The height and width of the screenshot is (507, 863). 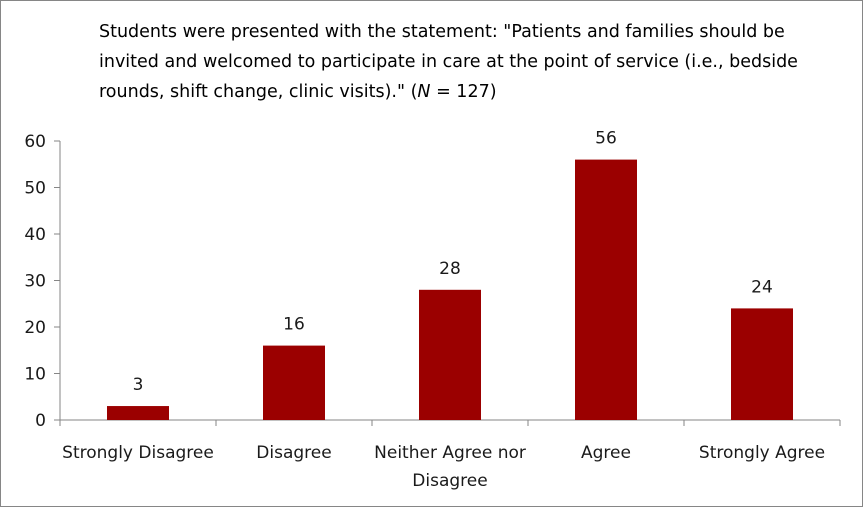 I want to click on category-label: Neither Agree nor, so click(x=450, y=453).